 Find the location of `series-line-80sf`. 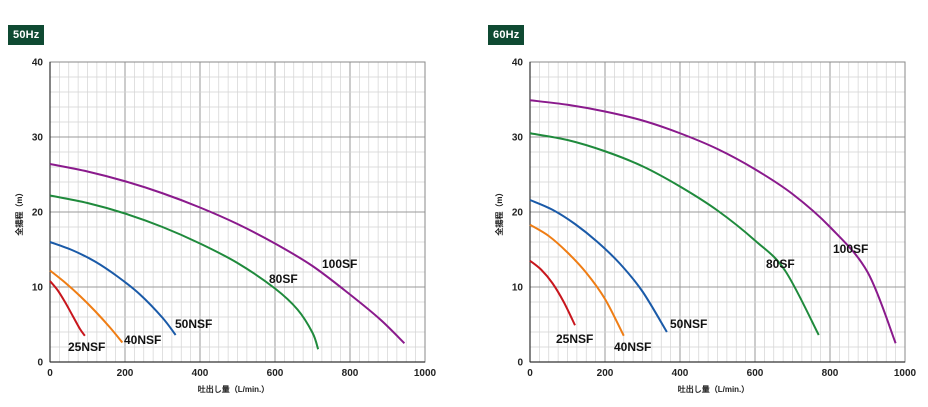

series-line-80sf is located at coordinates (184, 272).